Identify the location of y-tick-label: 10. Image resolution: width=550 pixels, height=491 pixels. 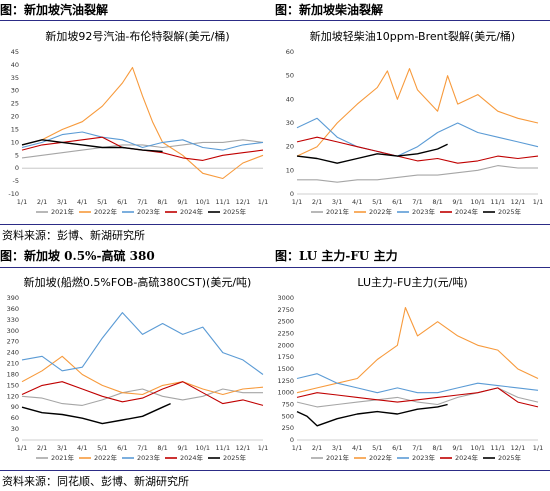
(290, 170).